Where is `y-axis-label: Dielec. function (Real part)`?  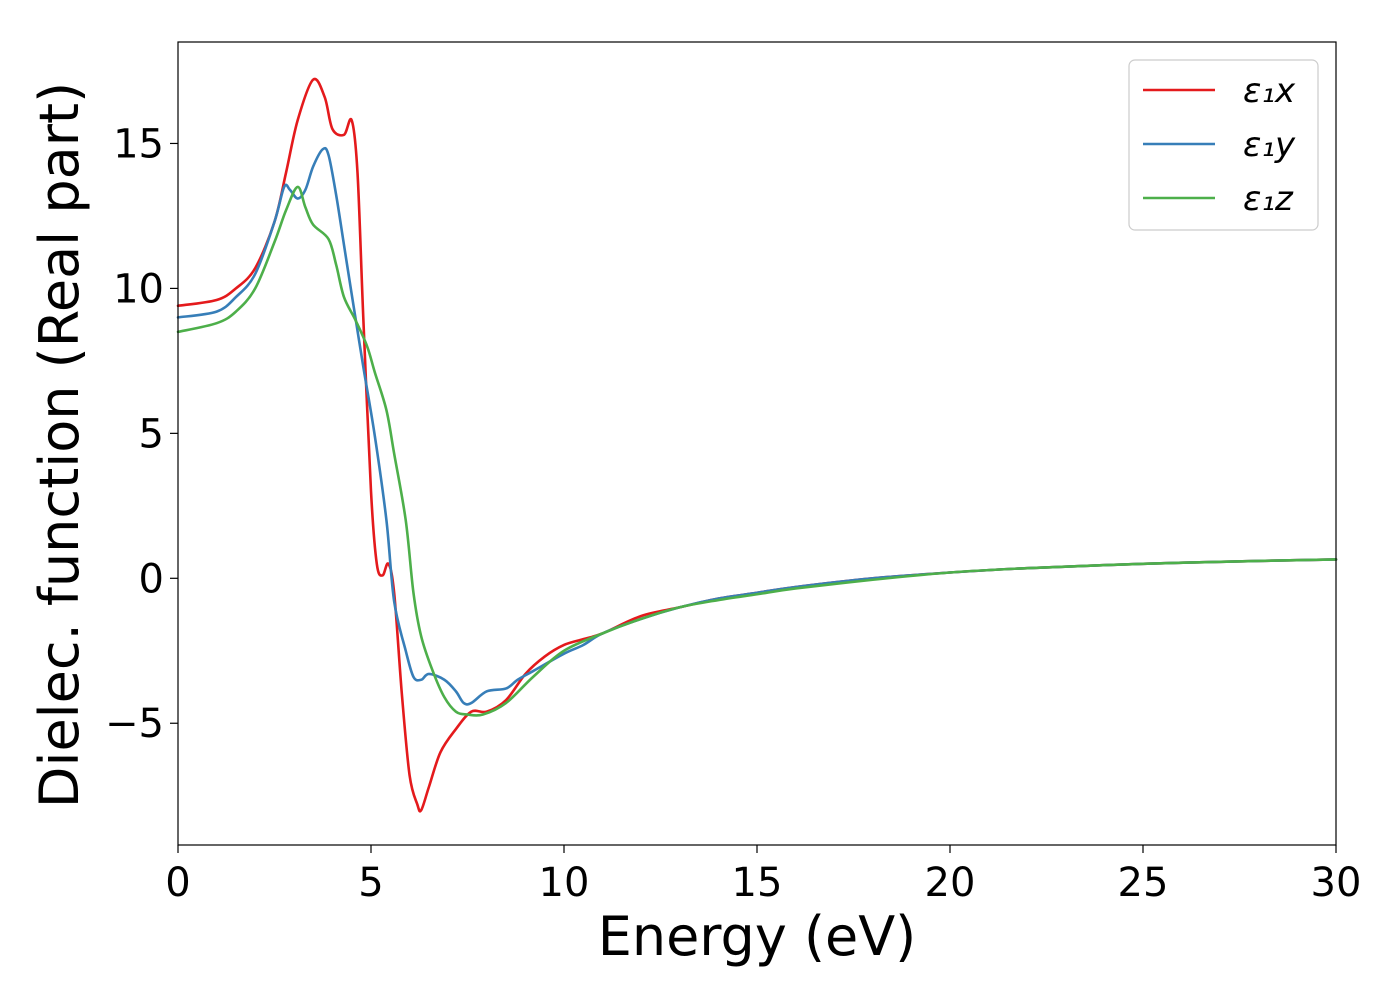
y-axis-label: Dielec. function (Real part) is located at coordinates (59, 445).